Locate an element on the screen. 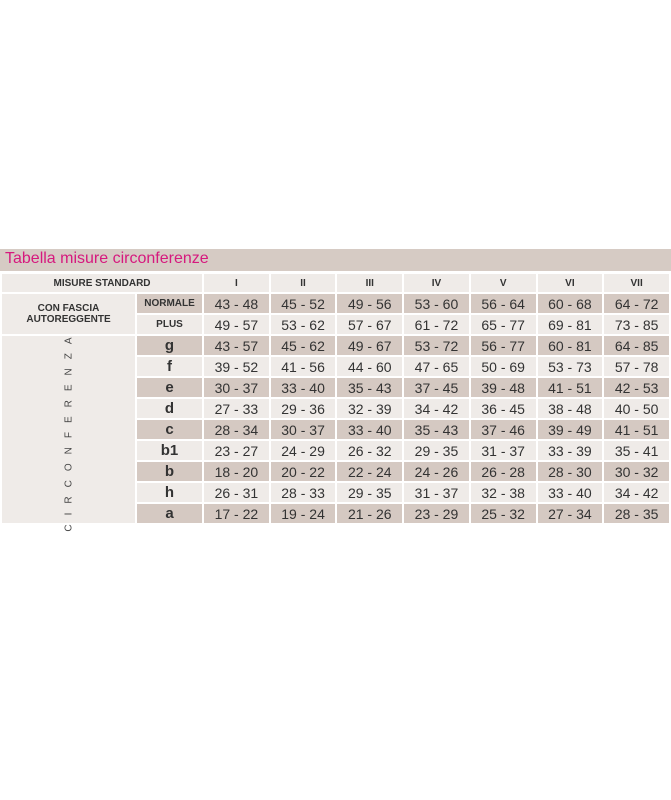 Image resolution: width=671 pixels, height=800 pixels. size-value: 43 - 48 is located at coordinates (236, 303).